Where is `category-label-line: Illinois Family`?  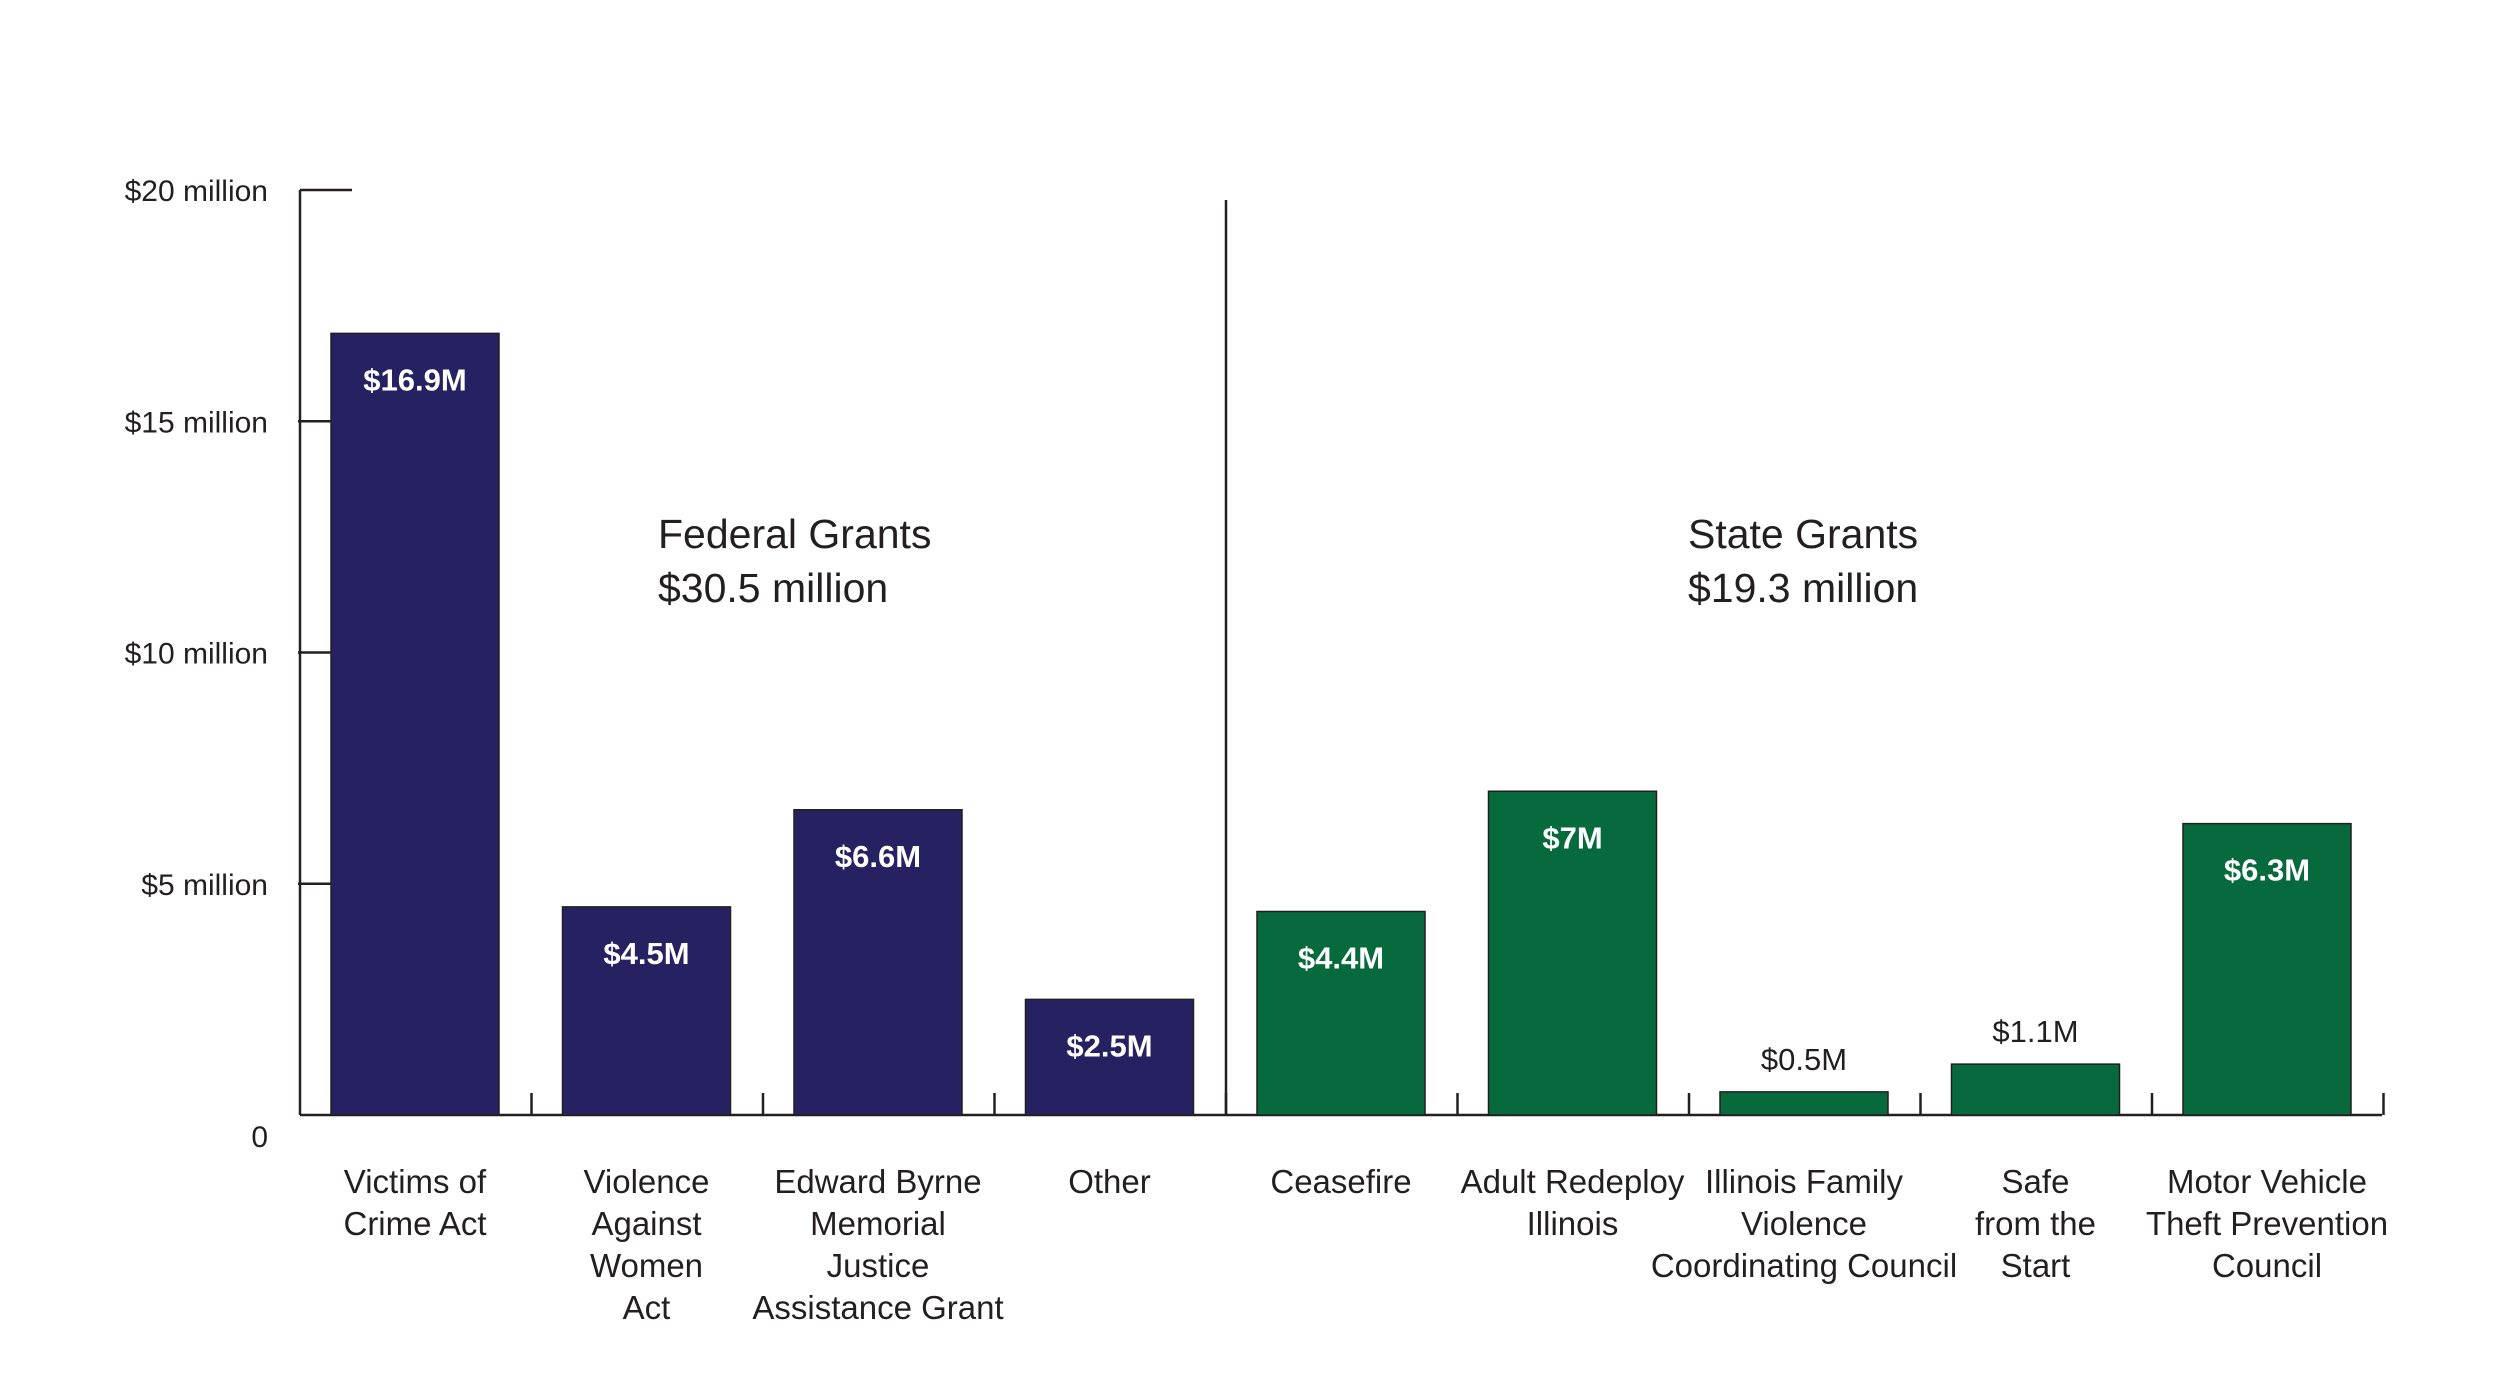
category-label-line: Illinois Family is located at coordinates (1804, 1181).